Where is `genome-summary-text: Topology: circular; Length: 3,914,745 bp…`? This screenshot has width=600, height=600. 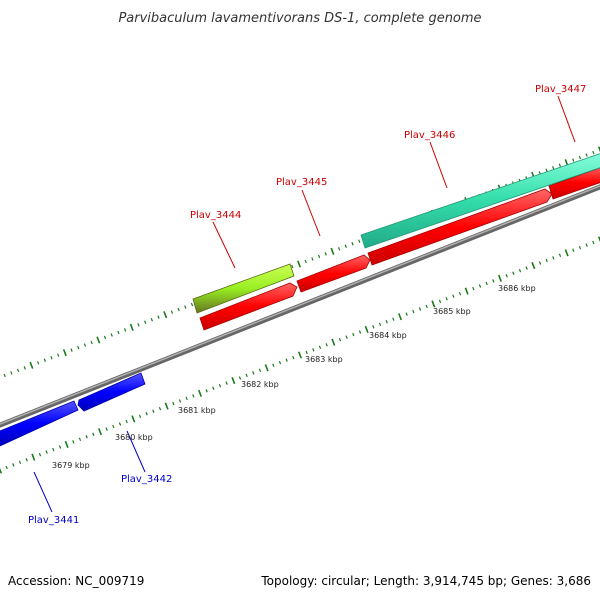 genome-summary-text: Topology: circular; Length: 3,914,745 bp… is located at coordinates (425, 581).